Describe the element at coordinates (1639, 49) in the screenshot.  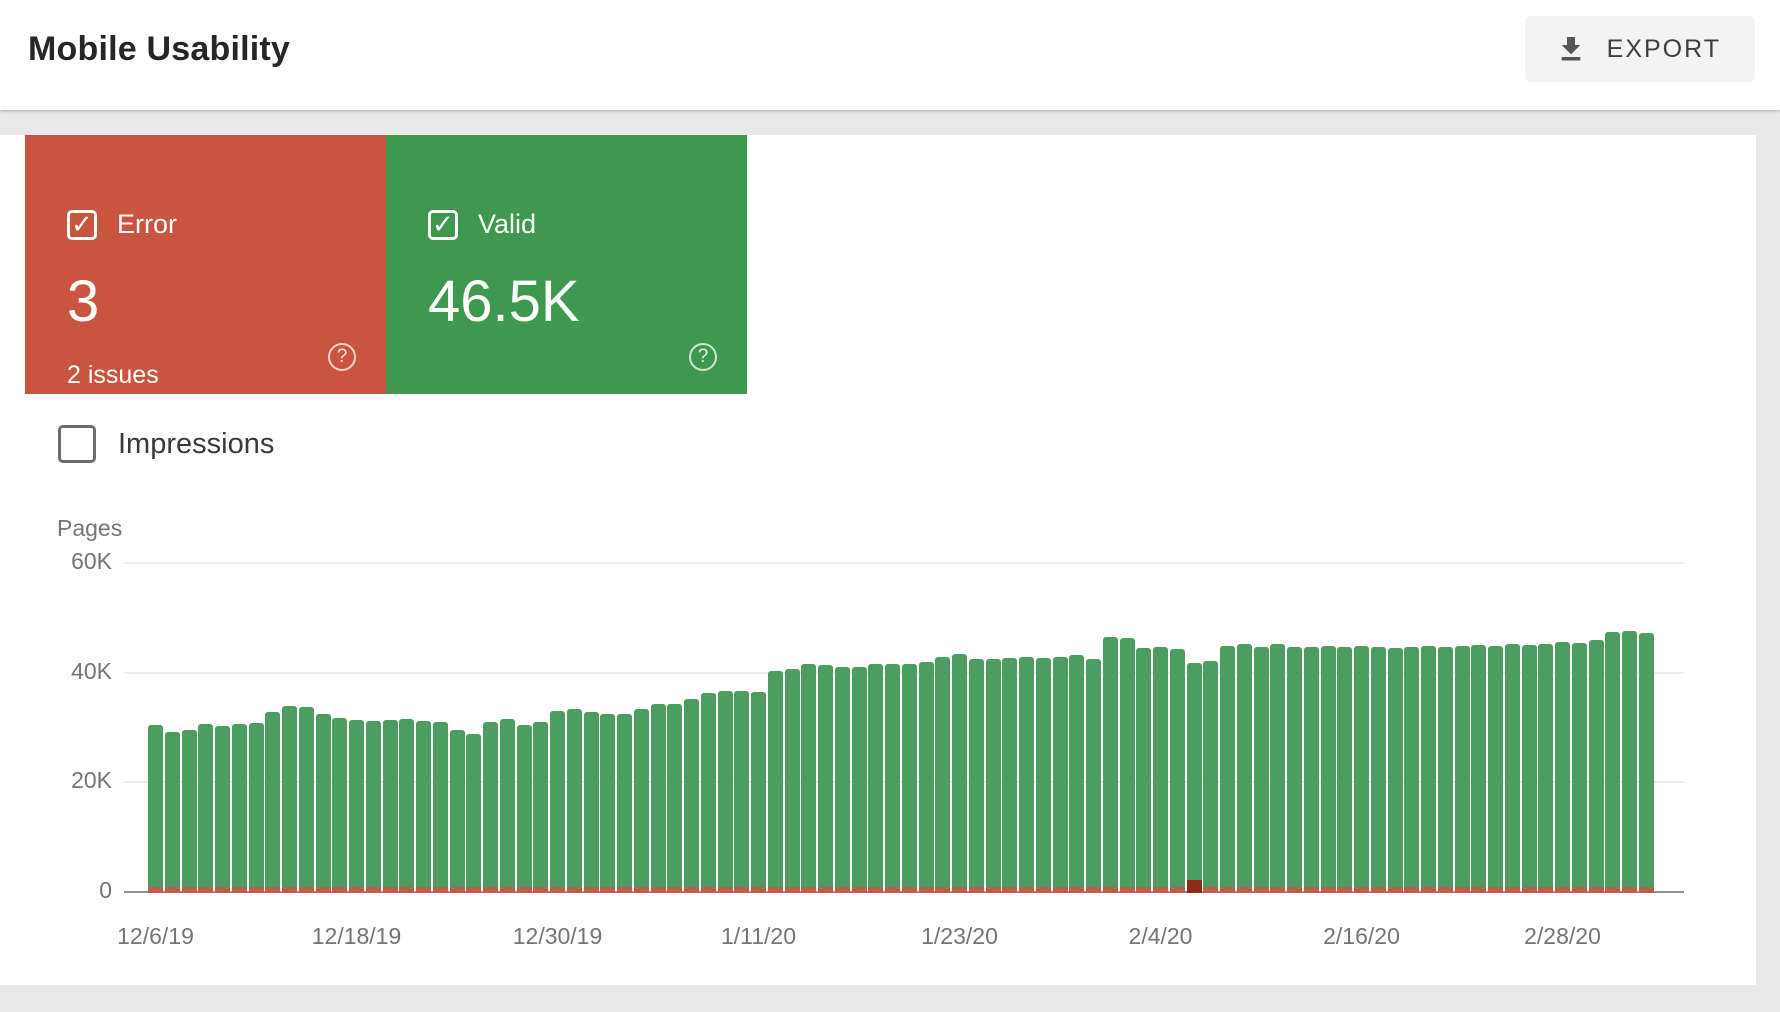
I see `export-button: EXPORT` at that location.